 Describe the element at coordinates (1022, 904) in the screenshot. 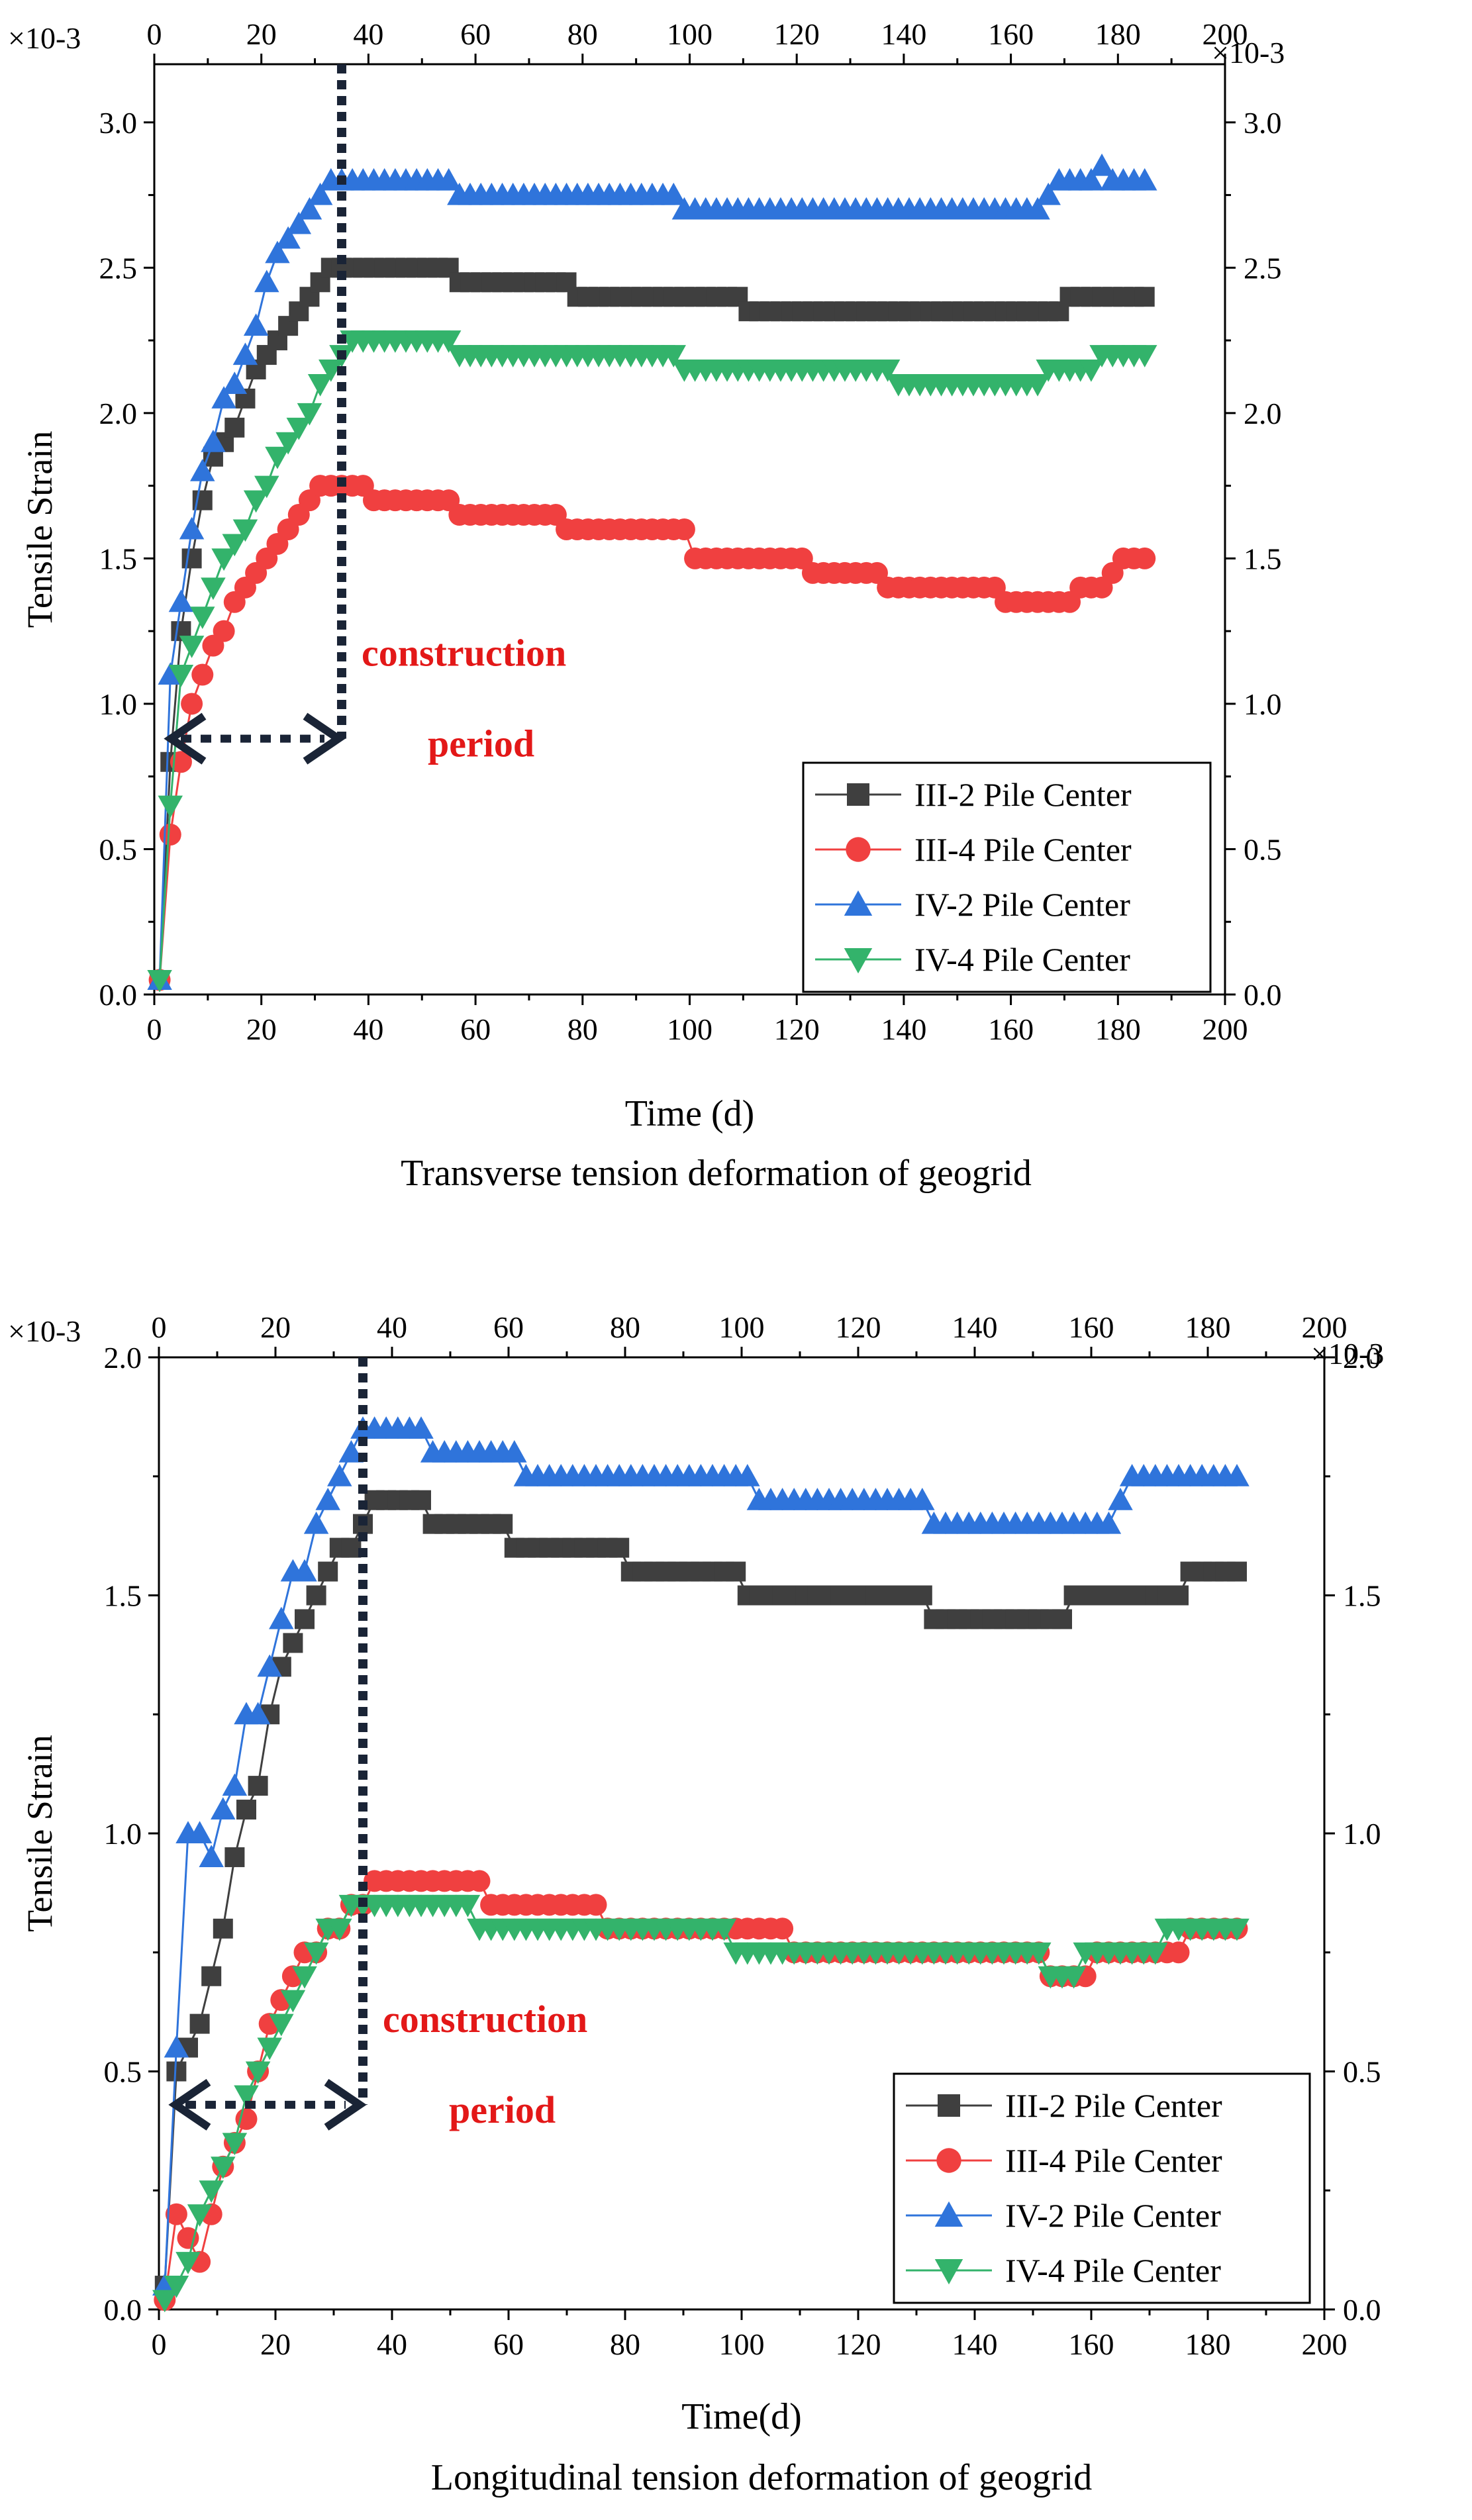

I see `legend-label: IV-2 Pile Center` at that location.